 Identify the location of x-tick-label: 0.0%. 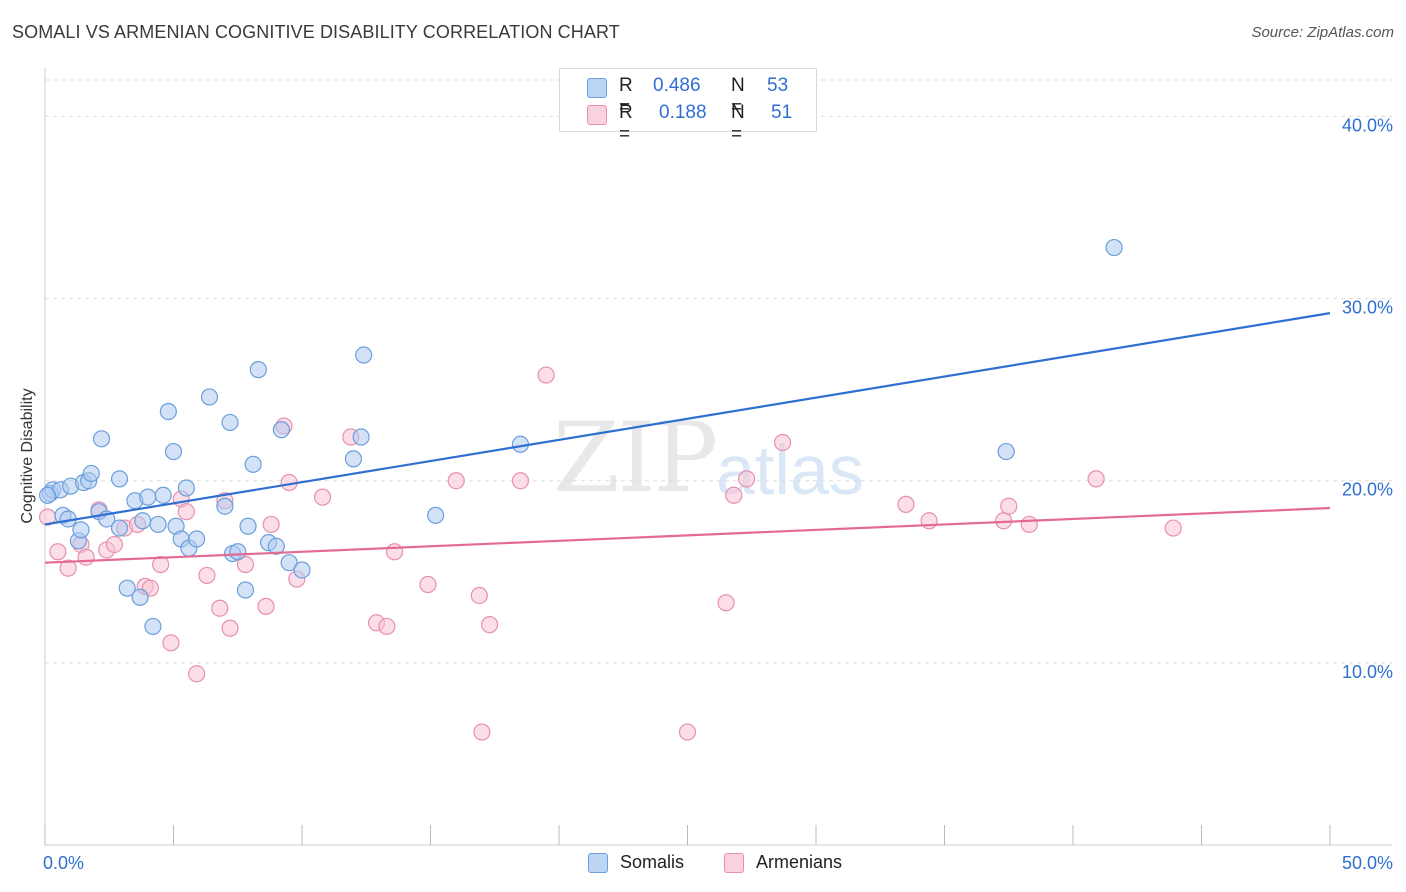
(63, 863).